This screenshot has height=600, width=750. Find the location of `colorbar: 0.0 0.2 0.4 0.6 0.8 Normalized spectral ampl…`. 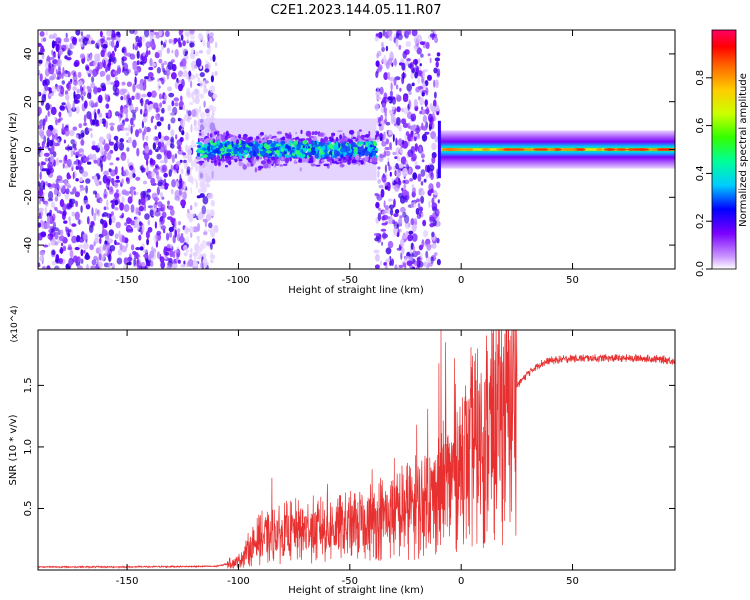

colorbar: 0.0 0.2 0.4 0.6 0.8 Normalized spectral ampl… is located at coordinates (722, 153).